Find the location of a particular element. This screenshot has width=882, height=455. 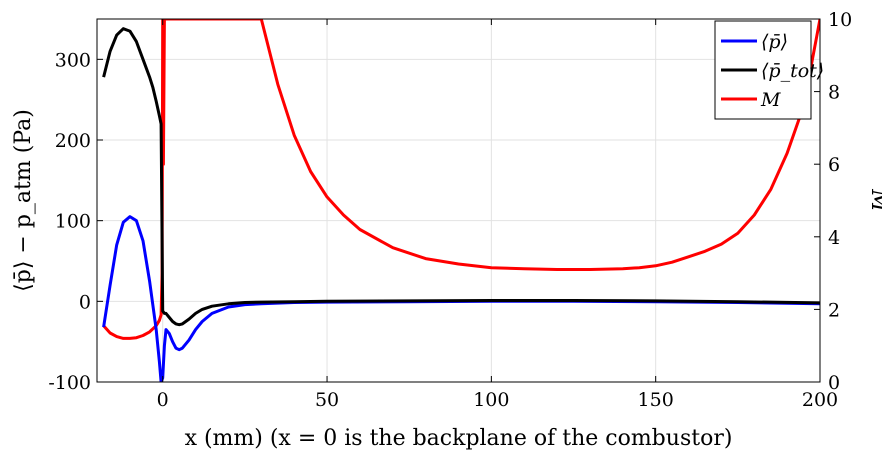

y-left-tick-label: 200 is located at coordinates (73, 141).